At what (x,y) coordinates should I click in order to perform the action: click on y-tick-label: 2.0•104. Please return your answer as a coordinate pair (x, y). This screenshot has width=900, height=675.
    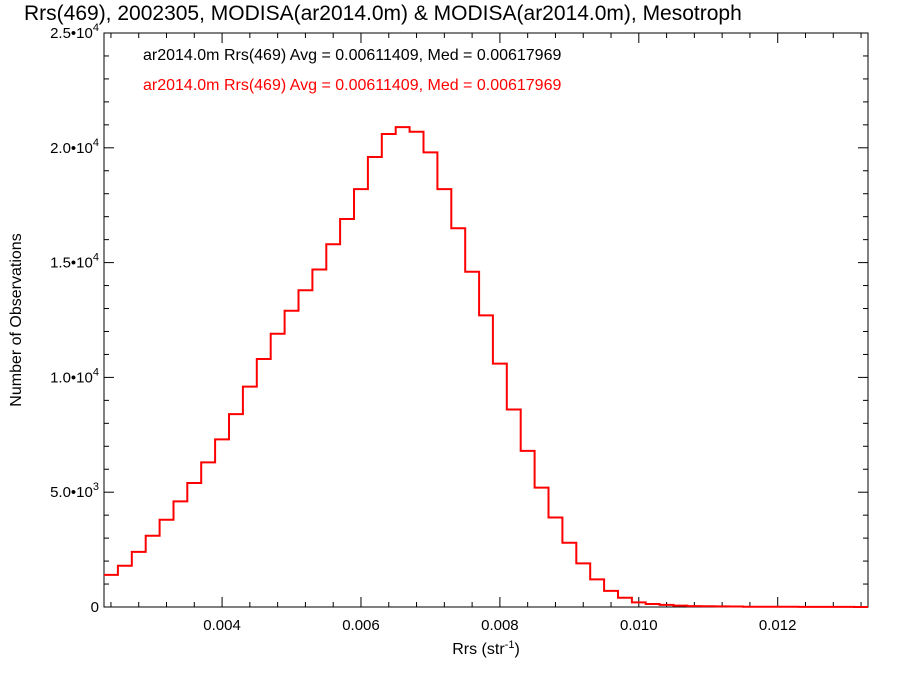
    Looking at the image, I should click on (74, 147).